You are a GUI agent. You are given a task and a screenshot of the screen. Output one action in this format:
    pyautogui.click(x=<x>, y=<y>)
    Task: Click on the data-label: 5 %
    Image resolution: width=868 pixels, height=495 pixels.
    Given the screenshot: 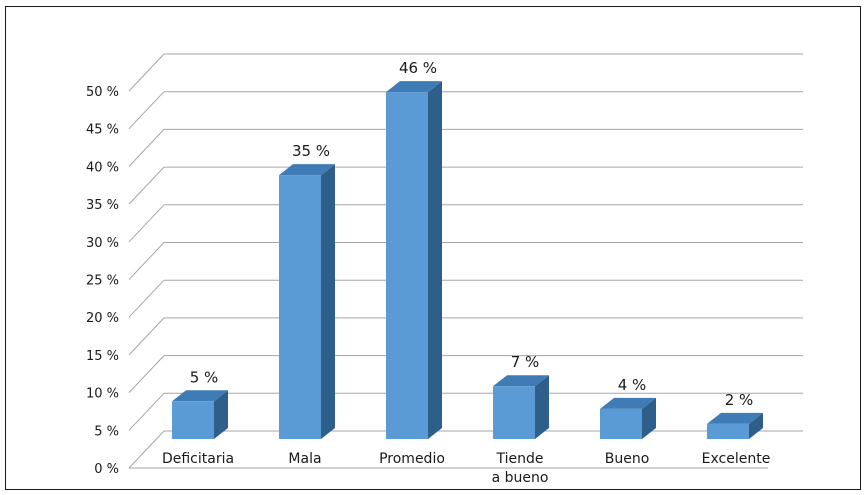 What is the action you would take?
    pyautogui.click(x=204, y=377)
    